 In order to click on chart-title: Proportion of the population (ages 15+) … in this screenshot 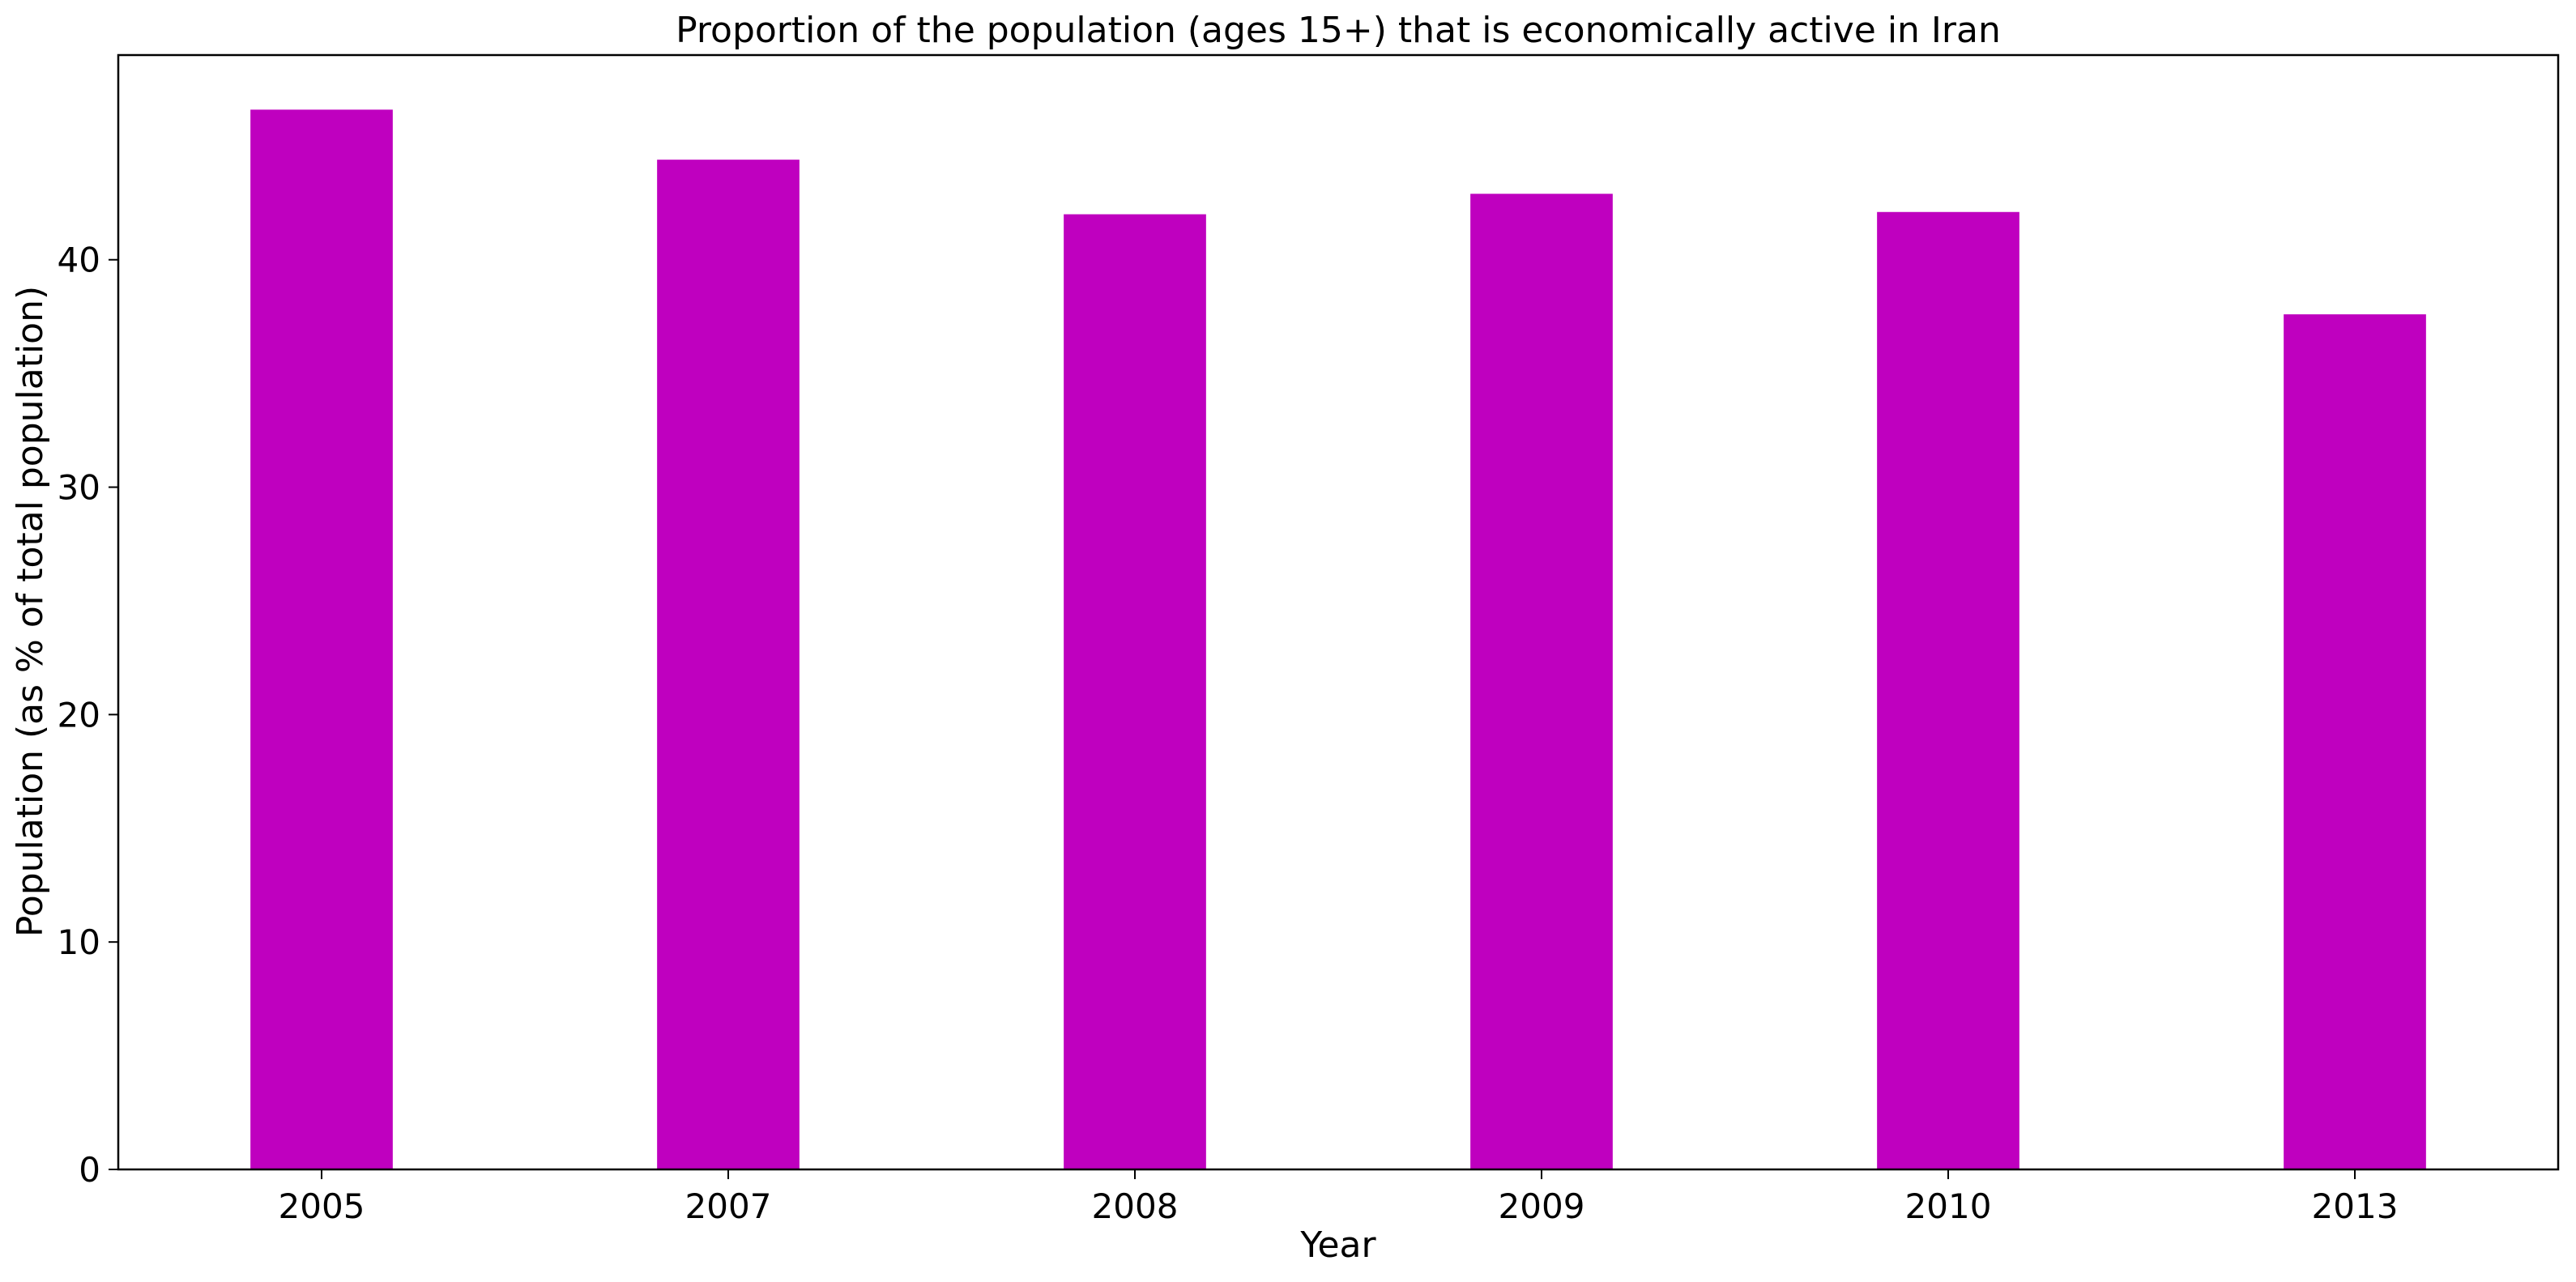, I will do `click(1339, 30)`.